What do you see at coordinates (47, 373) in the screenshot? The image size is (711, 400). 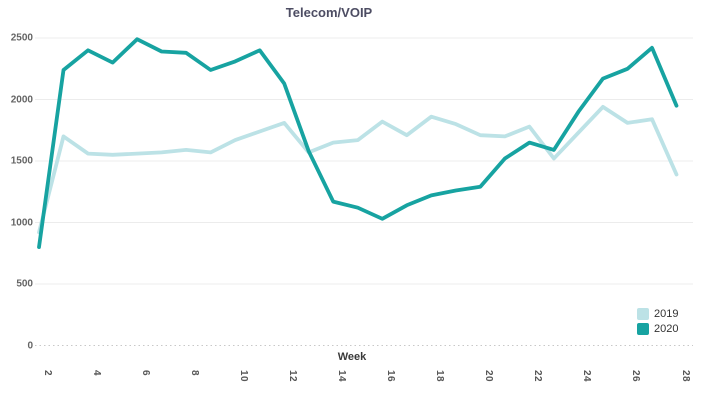 I see `x-tick-label-2: 2` at bounding box center [47, 373].